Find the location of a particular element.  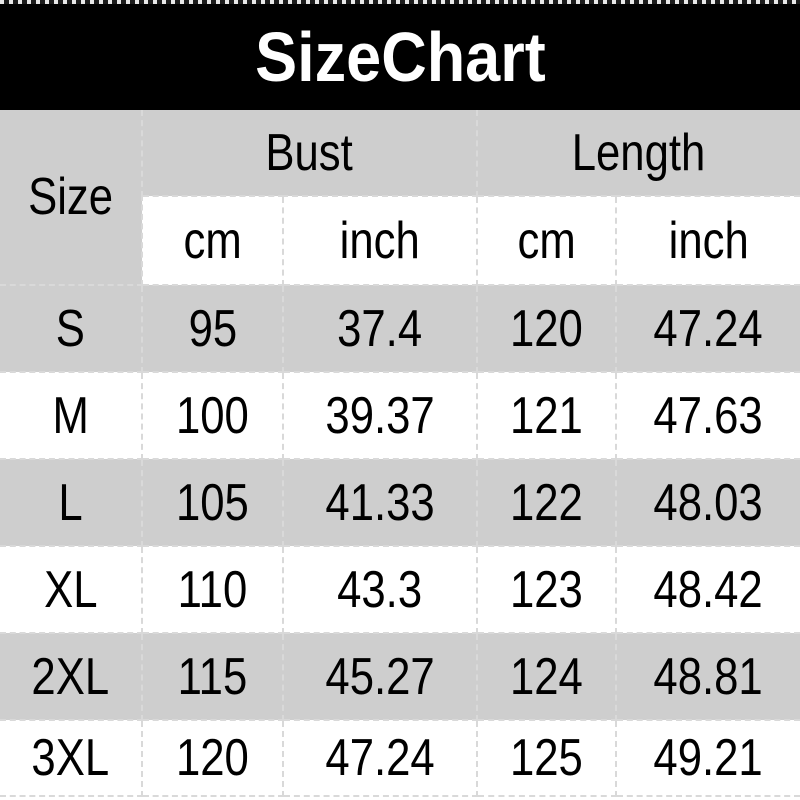

bust-cm-value: 110 is located at coordinates (212, 589).